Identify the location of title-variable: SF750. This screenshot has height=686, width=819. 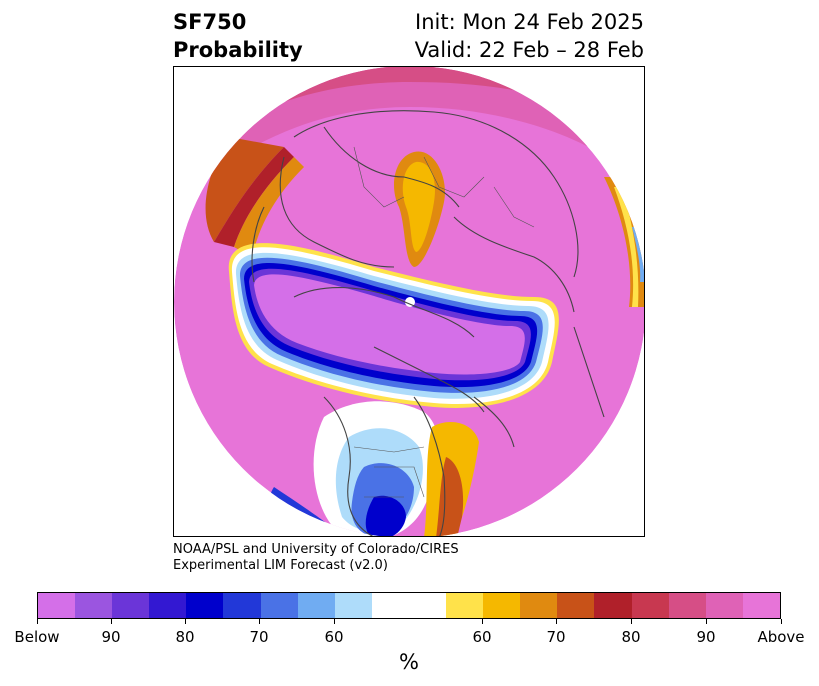
(210, 22).